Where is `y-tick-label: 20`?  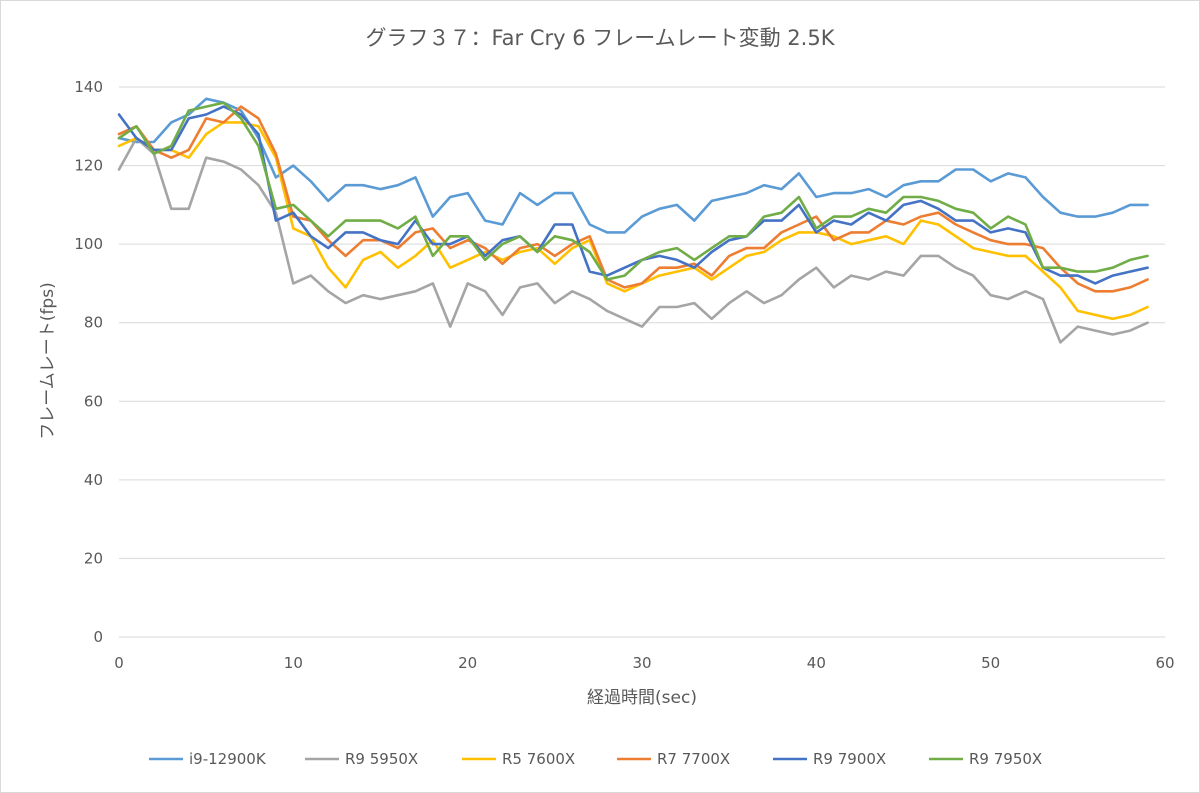 y-tick-label: 20 is located at coordinates (93, 558).